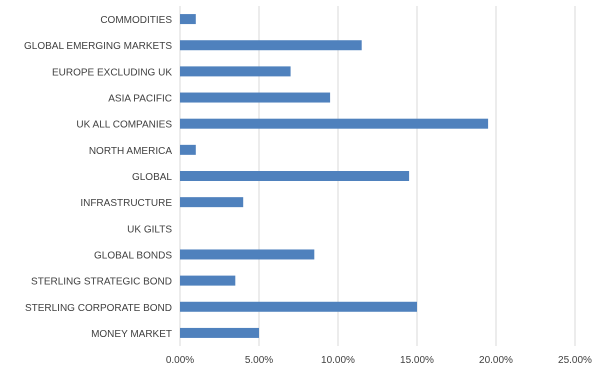 The width and height of the screenshot is (606, 374). What do you see at coordinates (126, 203) in the screenshot?
I see `category-label: INFRASTRUCTURE` at bounding box center [126, 203].